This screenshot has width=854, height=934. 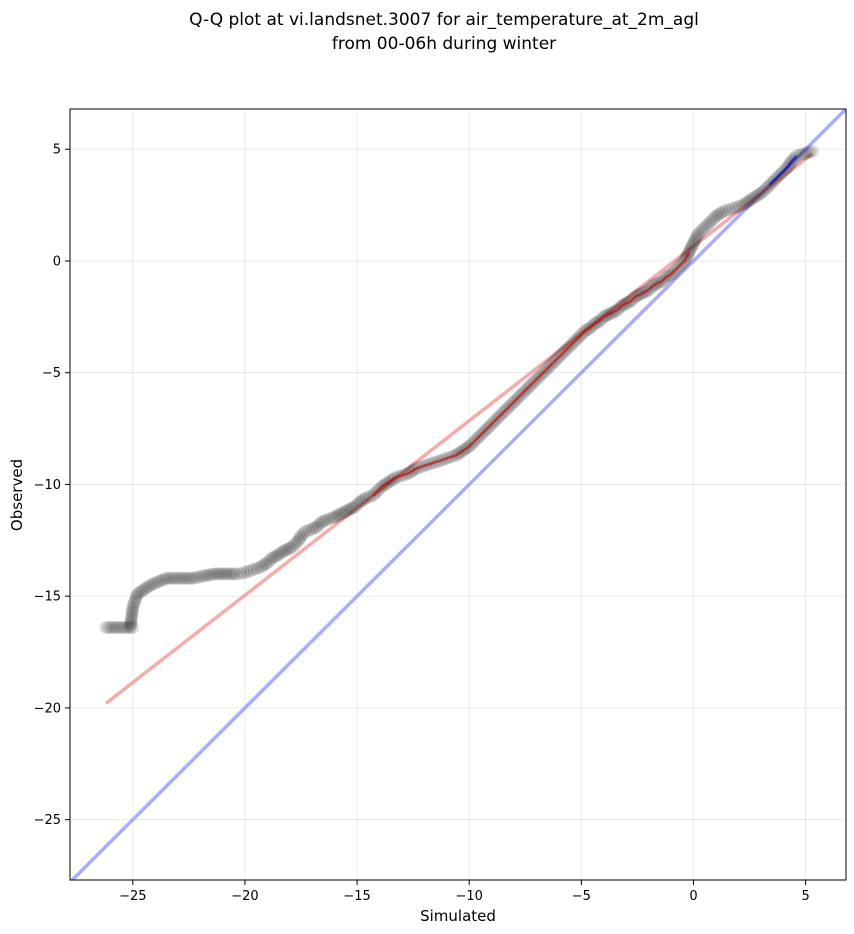 What do you see at coordinates (444, 44) in the screenshot?
I see `chart-title-line-2: from 00-06h during winter` at bounding box center [444, 44].